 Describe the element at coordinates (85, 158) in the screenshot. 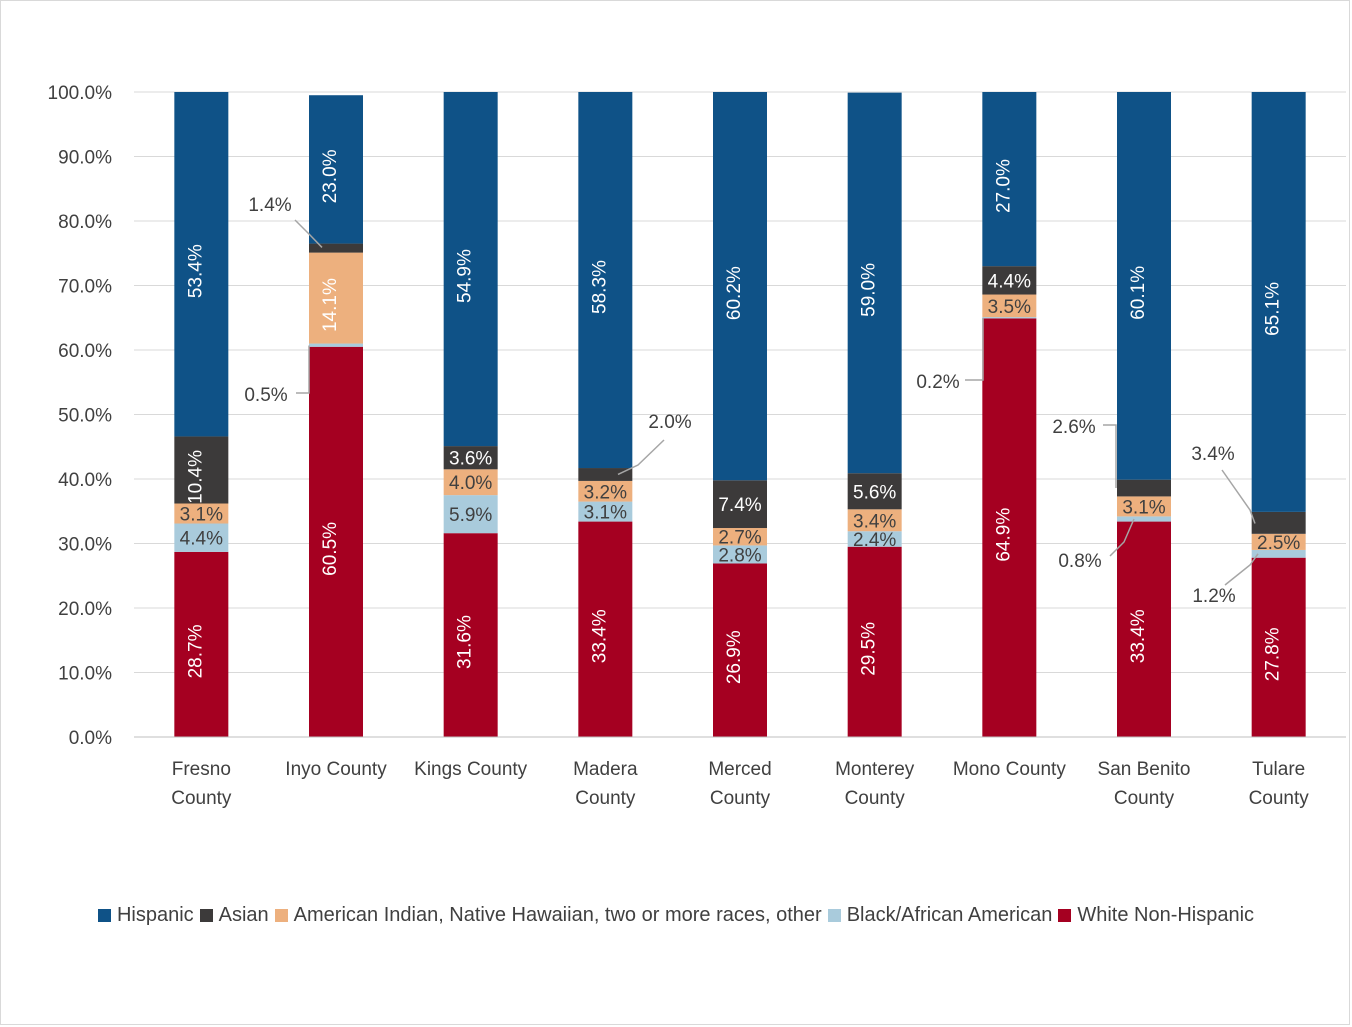

I see `y-tick-label: 90.0%` at that location.